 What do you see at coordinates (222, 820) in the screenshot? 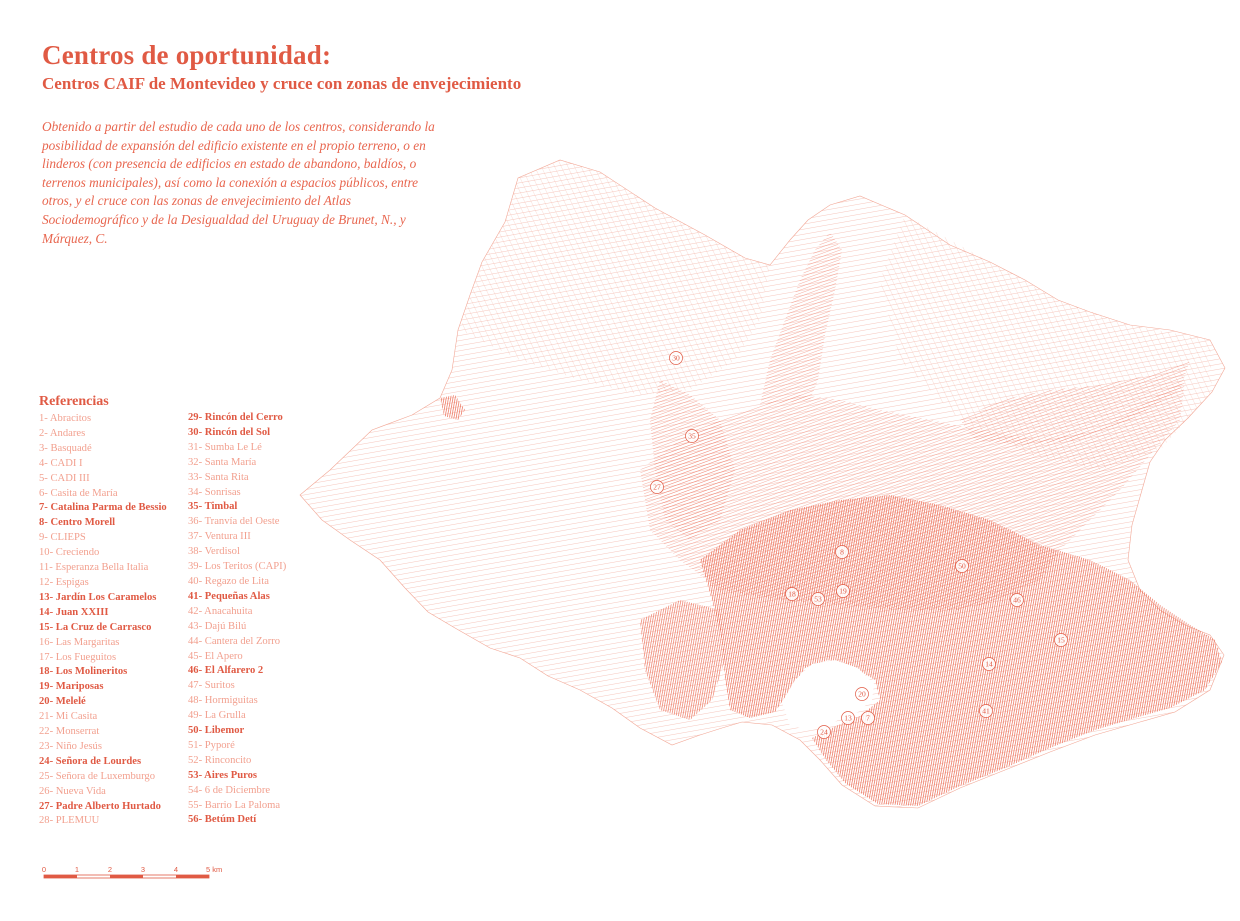
I see `legend-item: 56- Betúm Detí` at bounding box center [222, 820].